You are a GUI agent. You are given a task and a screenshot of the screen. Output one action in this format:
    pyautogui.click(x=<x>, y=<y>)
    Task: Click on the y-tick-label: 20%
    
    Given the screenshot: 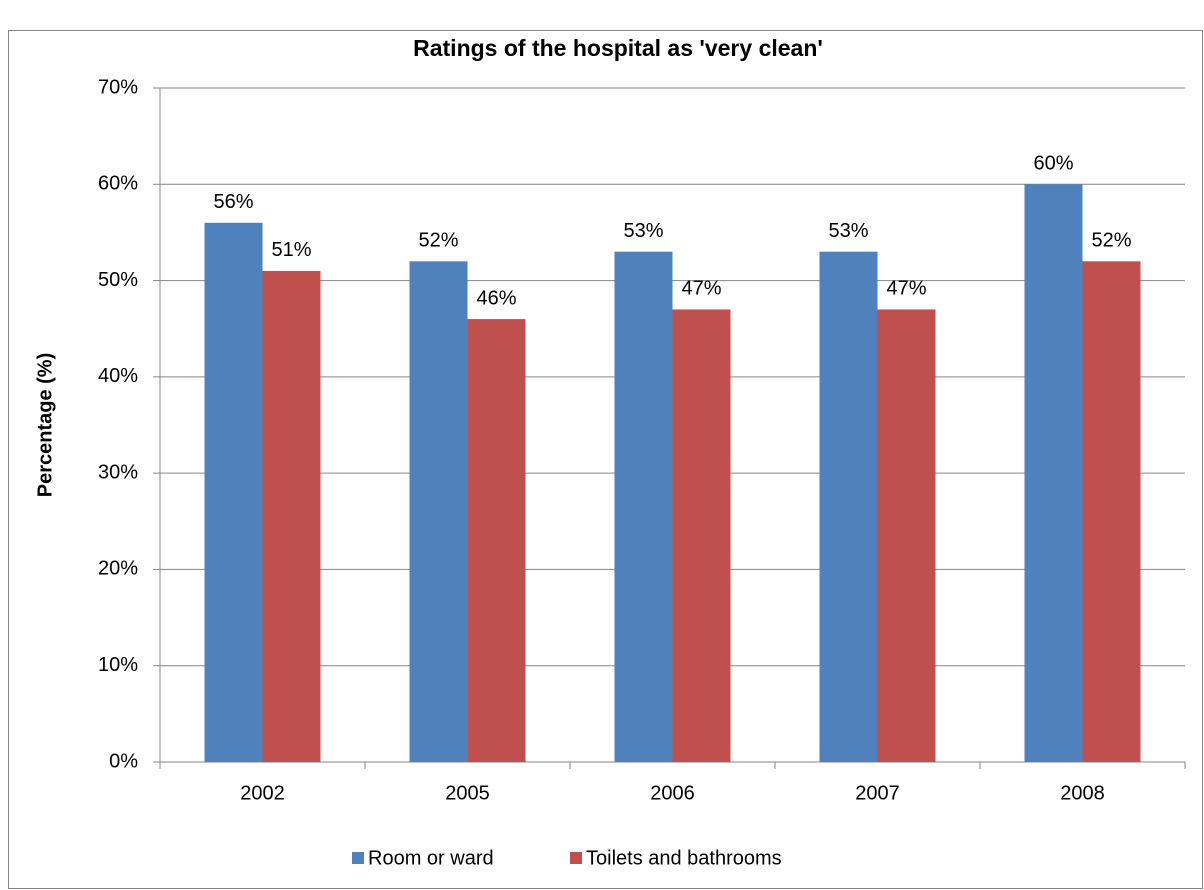 What is the action you would take?
    pyautogui.click(x=118, y=569)
    